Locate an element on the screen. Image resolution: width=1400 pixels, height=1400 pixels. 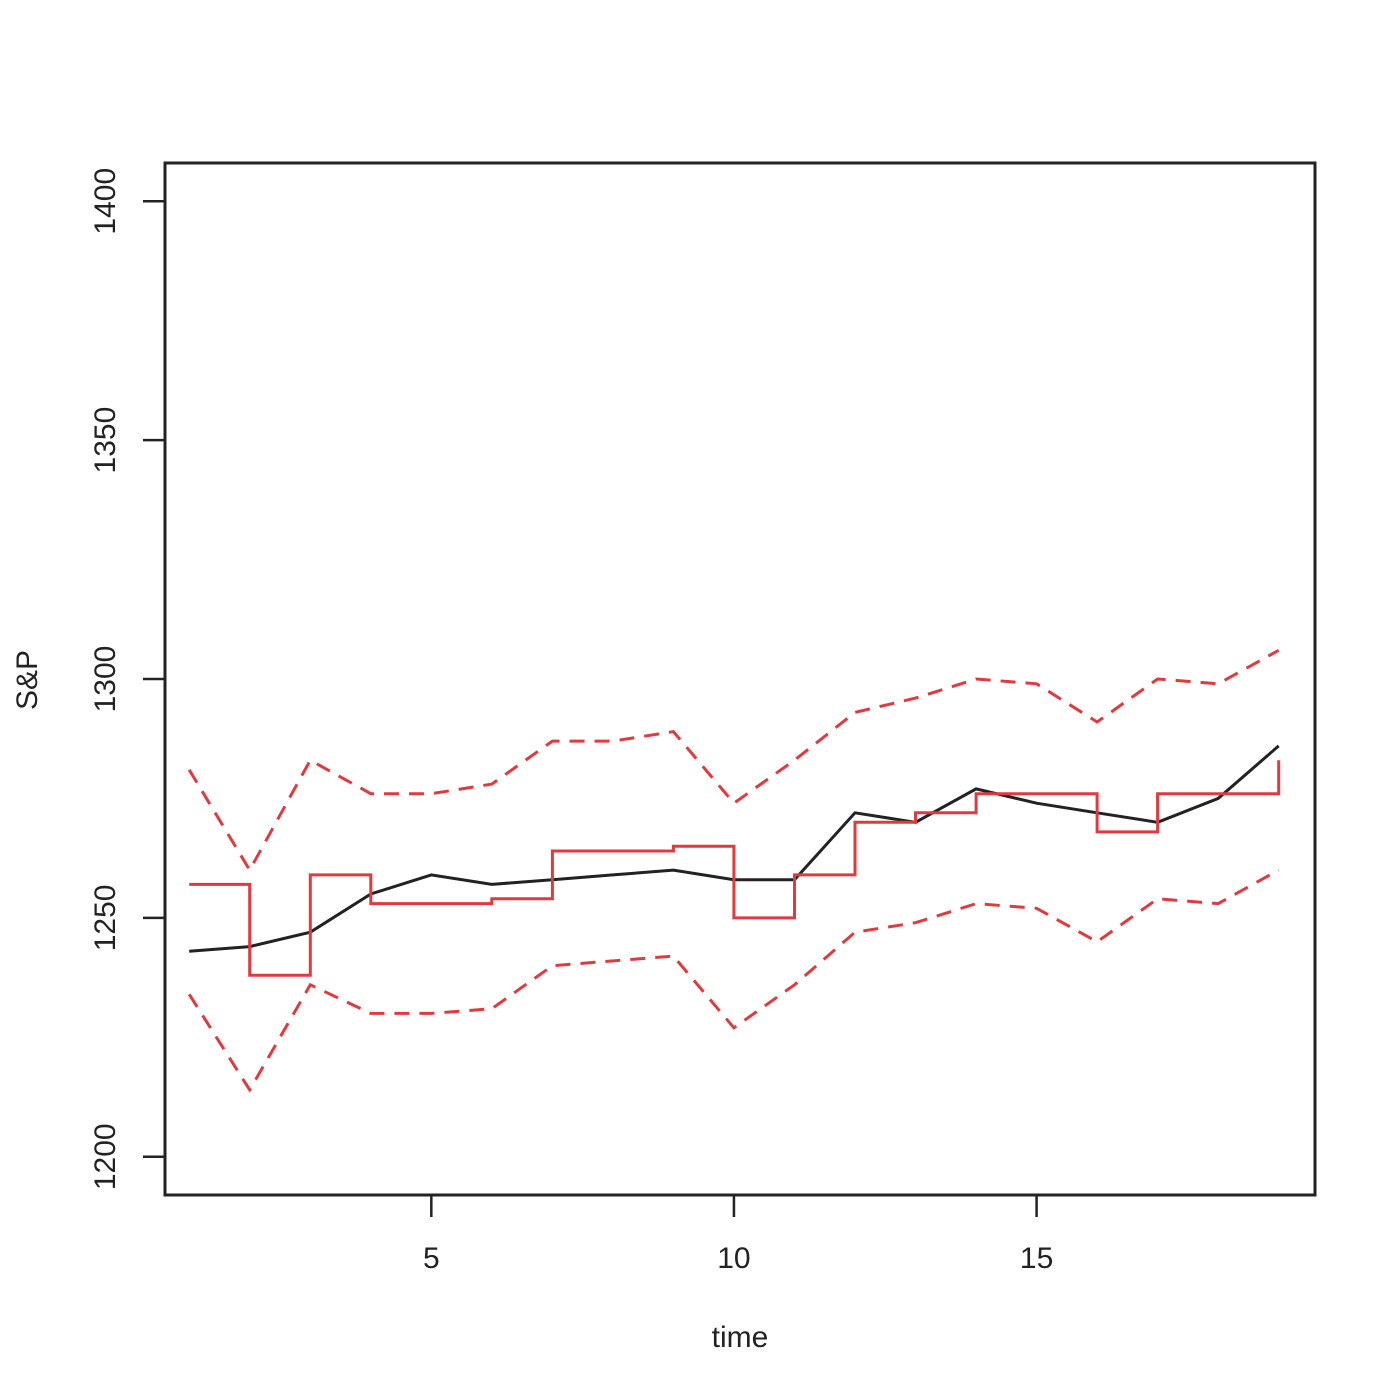
y-tick-label: 1400 is located at coordinates (105, 201).